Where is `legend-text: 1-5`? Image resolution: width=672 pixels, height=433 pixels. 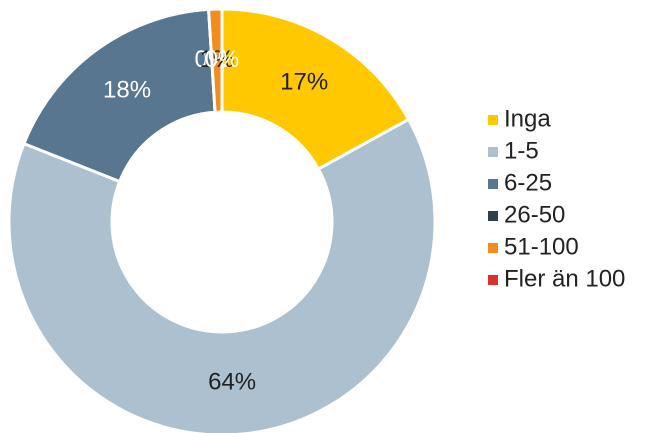 legend-text: 1-5 is located at coordinates (521, 150).